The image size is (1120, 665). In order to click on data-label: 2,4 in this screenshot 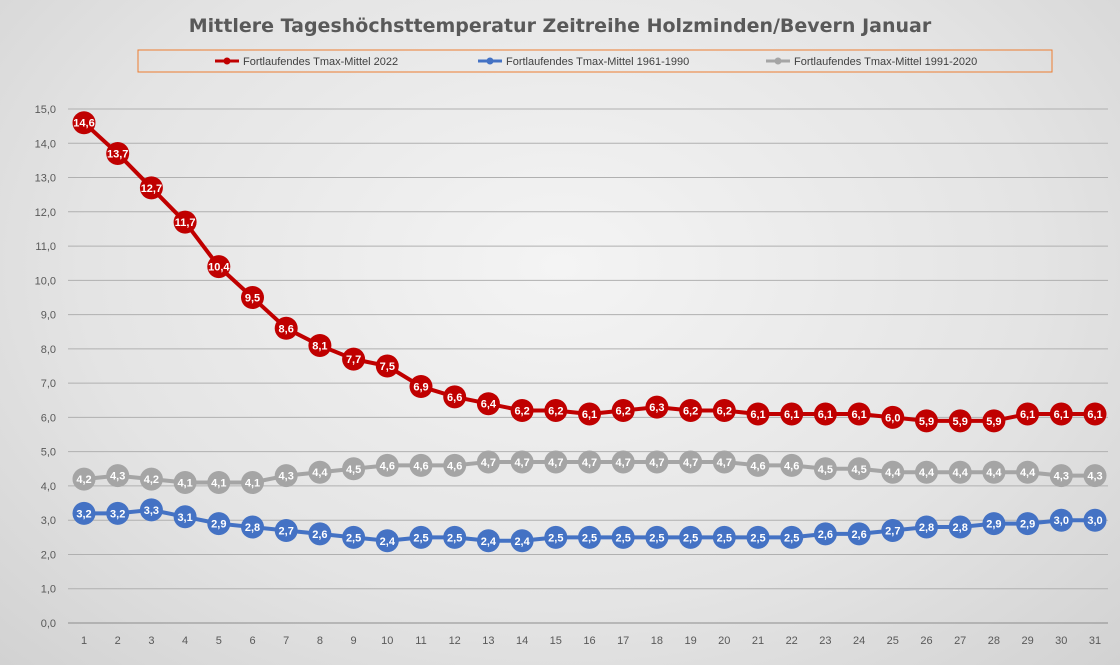, I will do `click(388, 542)`.